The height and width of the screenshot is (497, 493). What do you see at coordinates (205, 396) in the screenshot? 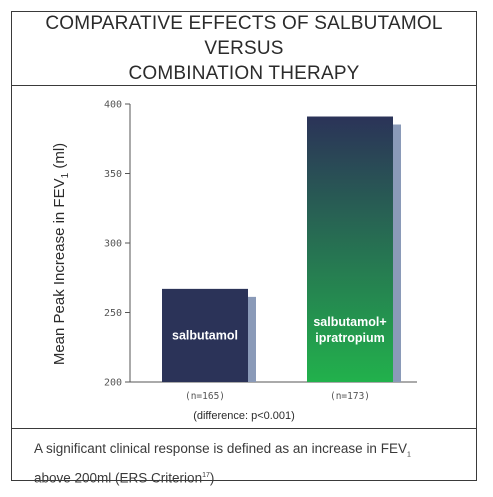
I see `n-label-1: (n=165)` at bounding box center [205, 396].